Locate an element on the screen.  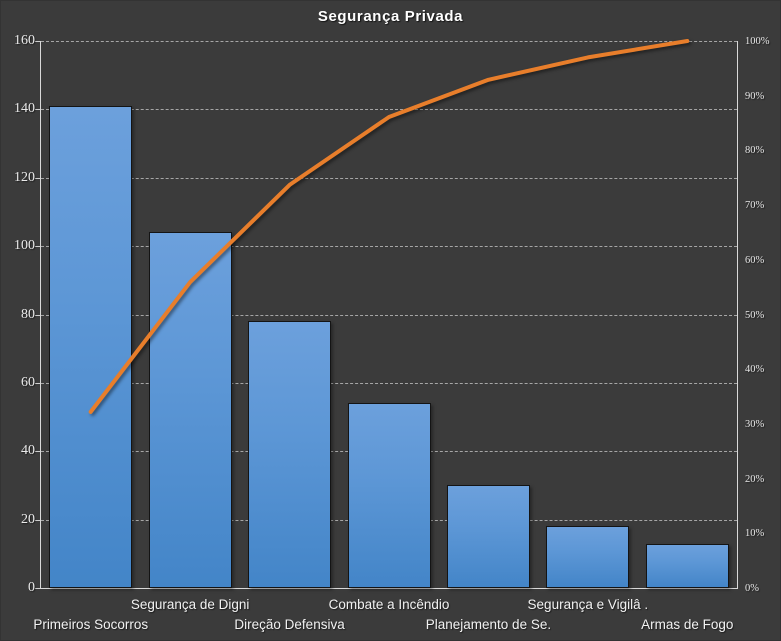
bar-Segurança e Vigilâ . is located at coordinates (588, 557).